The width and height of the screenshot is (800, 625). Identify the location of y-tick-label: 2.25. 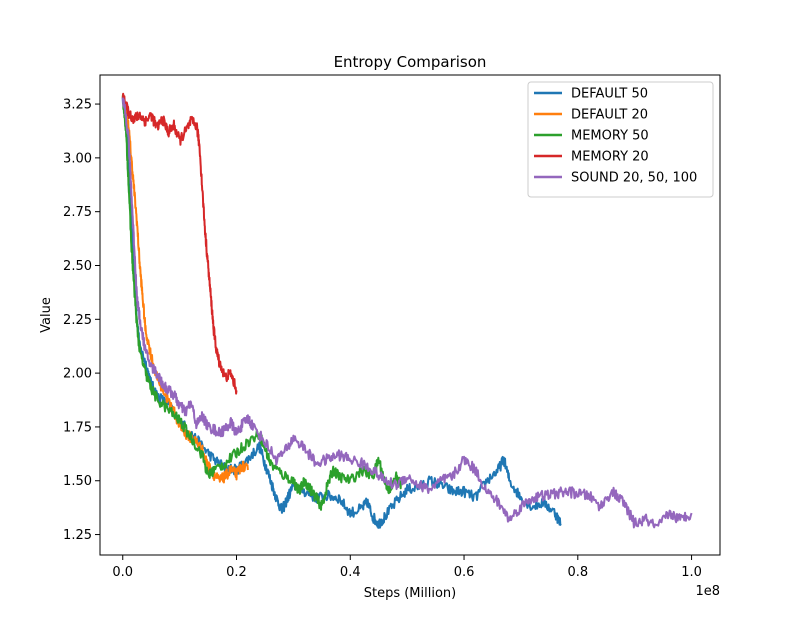
(77, 320).